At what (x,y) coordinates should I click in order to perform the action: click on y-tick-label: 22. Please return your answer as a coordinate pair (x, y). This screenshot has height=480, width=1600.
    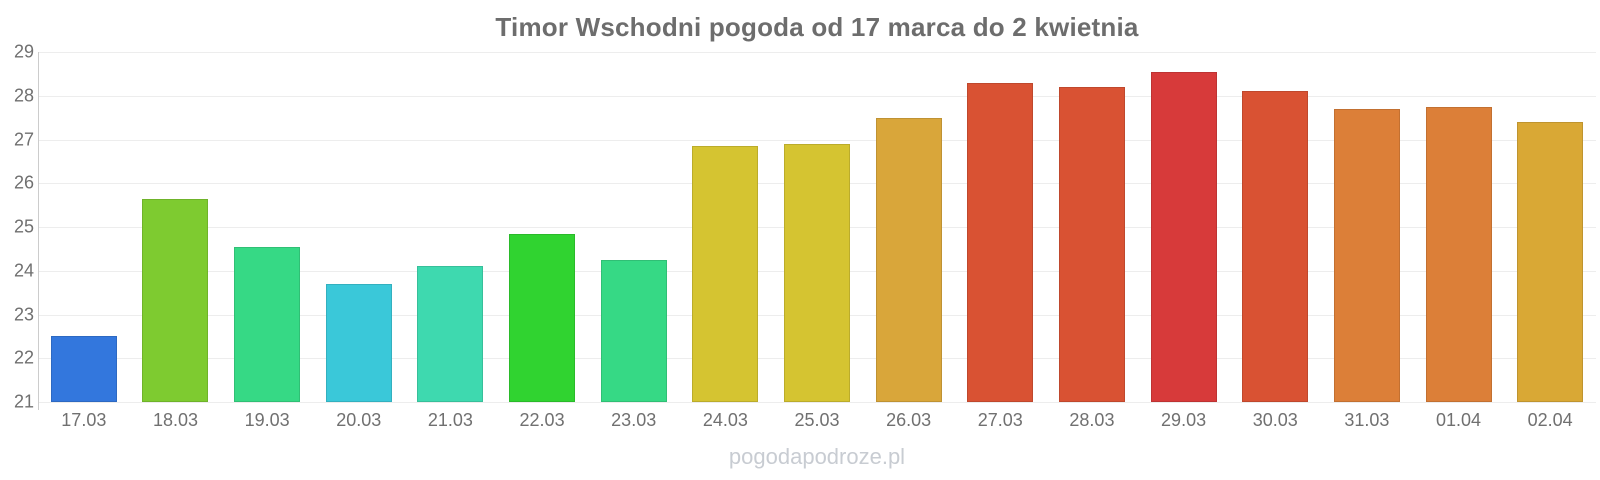
    Looking at the image, I should click on (23, 357).